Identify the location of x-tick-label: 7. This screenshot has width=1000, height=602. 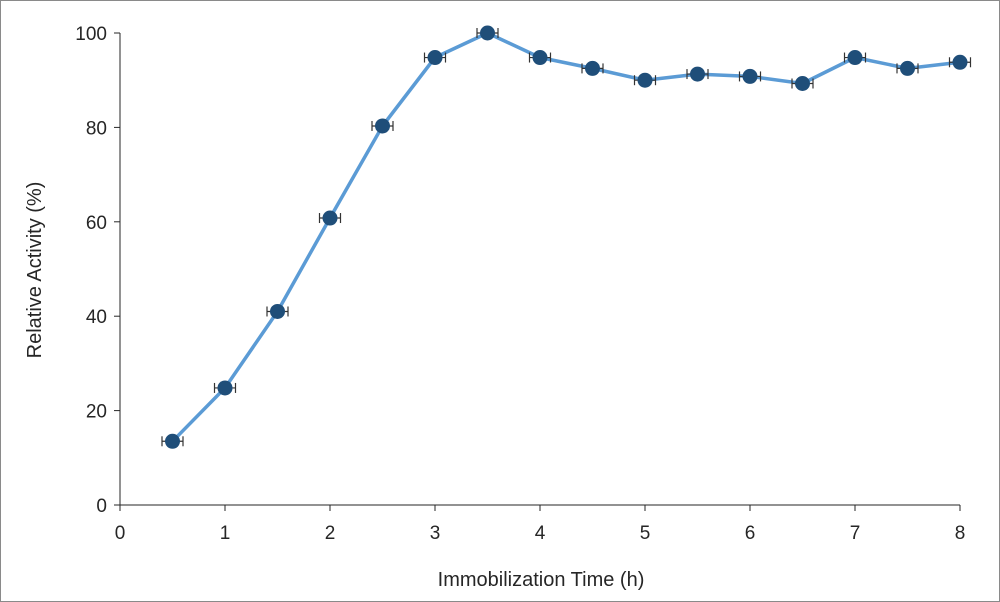
(855, 533).